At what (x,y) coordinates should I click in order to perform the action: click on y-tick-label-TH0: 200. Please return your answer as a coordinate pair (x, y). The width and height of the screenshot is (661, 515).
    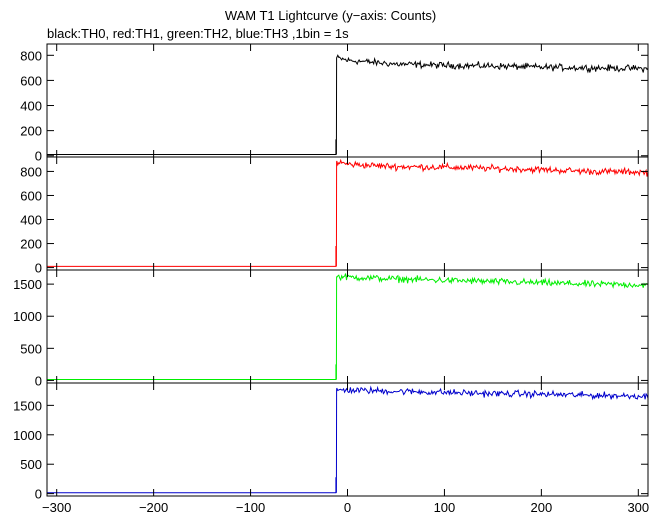
    Looking at the image, I should click on (31, 131).